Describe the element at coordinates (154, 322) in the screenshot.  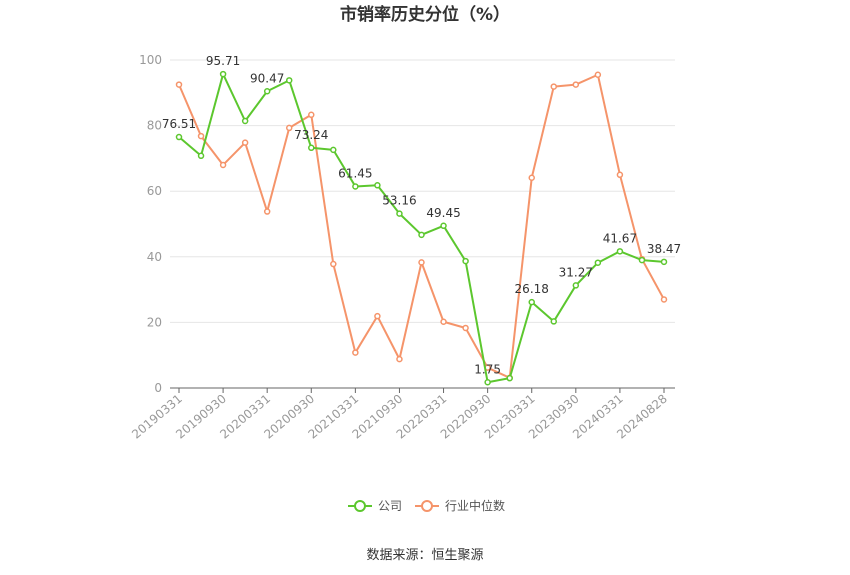
I see `y-tick-label: 20` at that location.